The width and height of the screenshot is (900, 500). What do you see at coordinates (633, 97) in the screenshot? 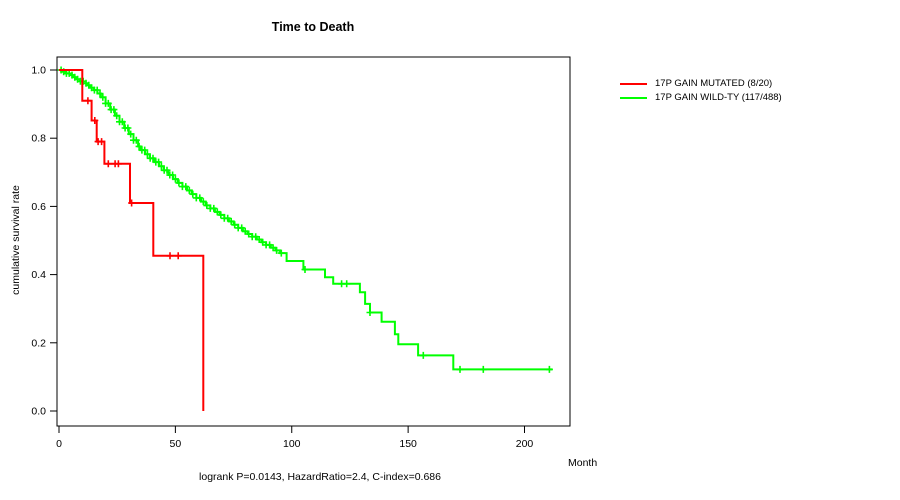
I see `legend-line-green` at bounding box center [633, 97].